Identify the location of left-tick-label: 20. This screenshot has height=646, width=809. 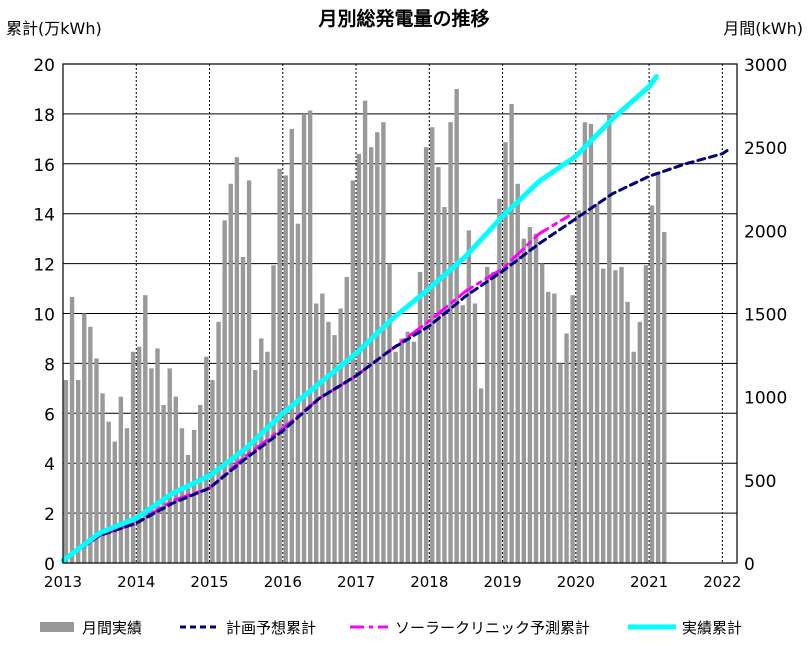
(44, 66).